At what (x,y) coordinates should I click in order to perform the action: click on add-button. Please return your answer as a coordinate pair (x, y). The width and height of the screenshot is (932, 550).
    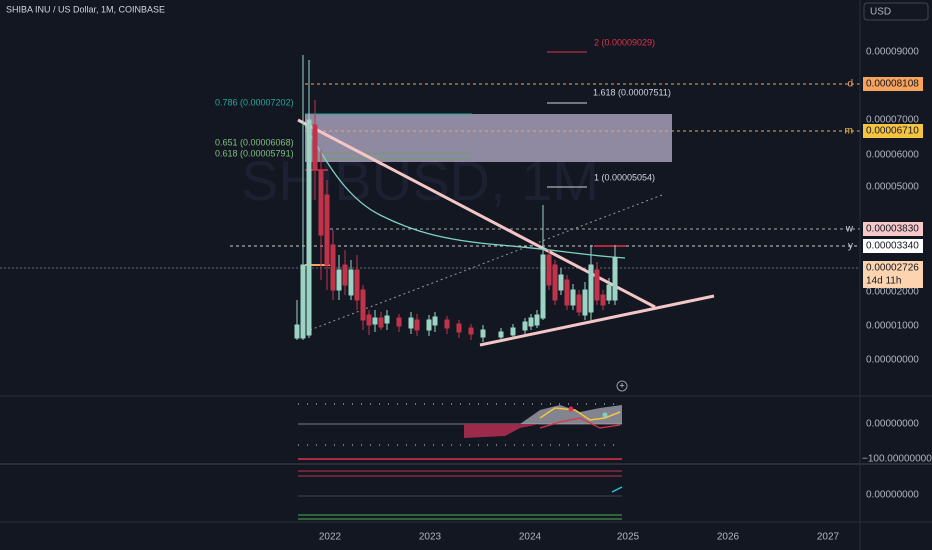
    Looking at the image, I should click on (622, 386).